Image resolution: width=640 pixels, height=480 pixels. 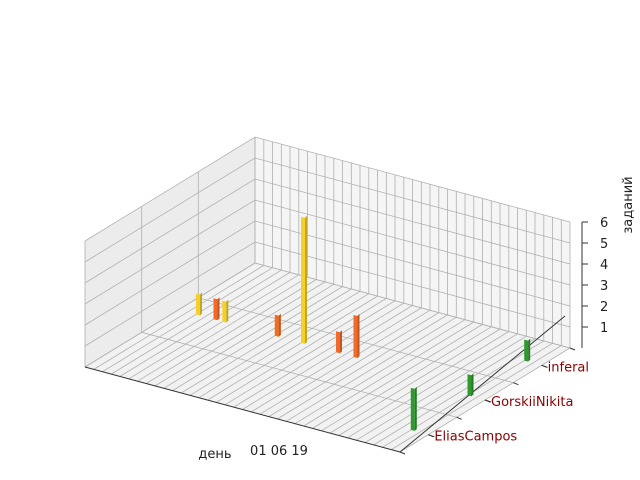 I want to click on y-axis-line, so click(x=482, y=384).